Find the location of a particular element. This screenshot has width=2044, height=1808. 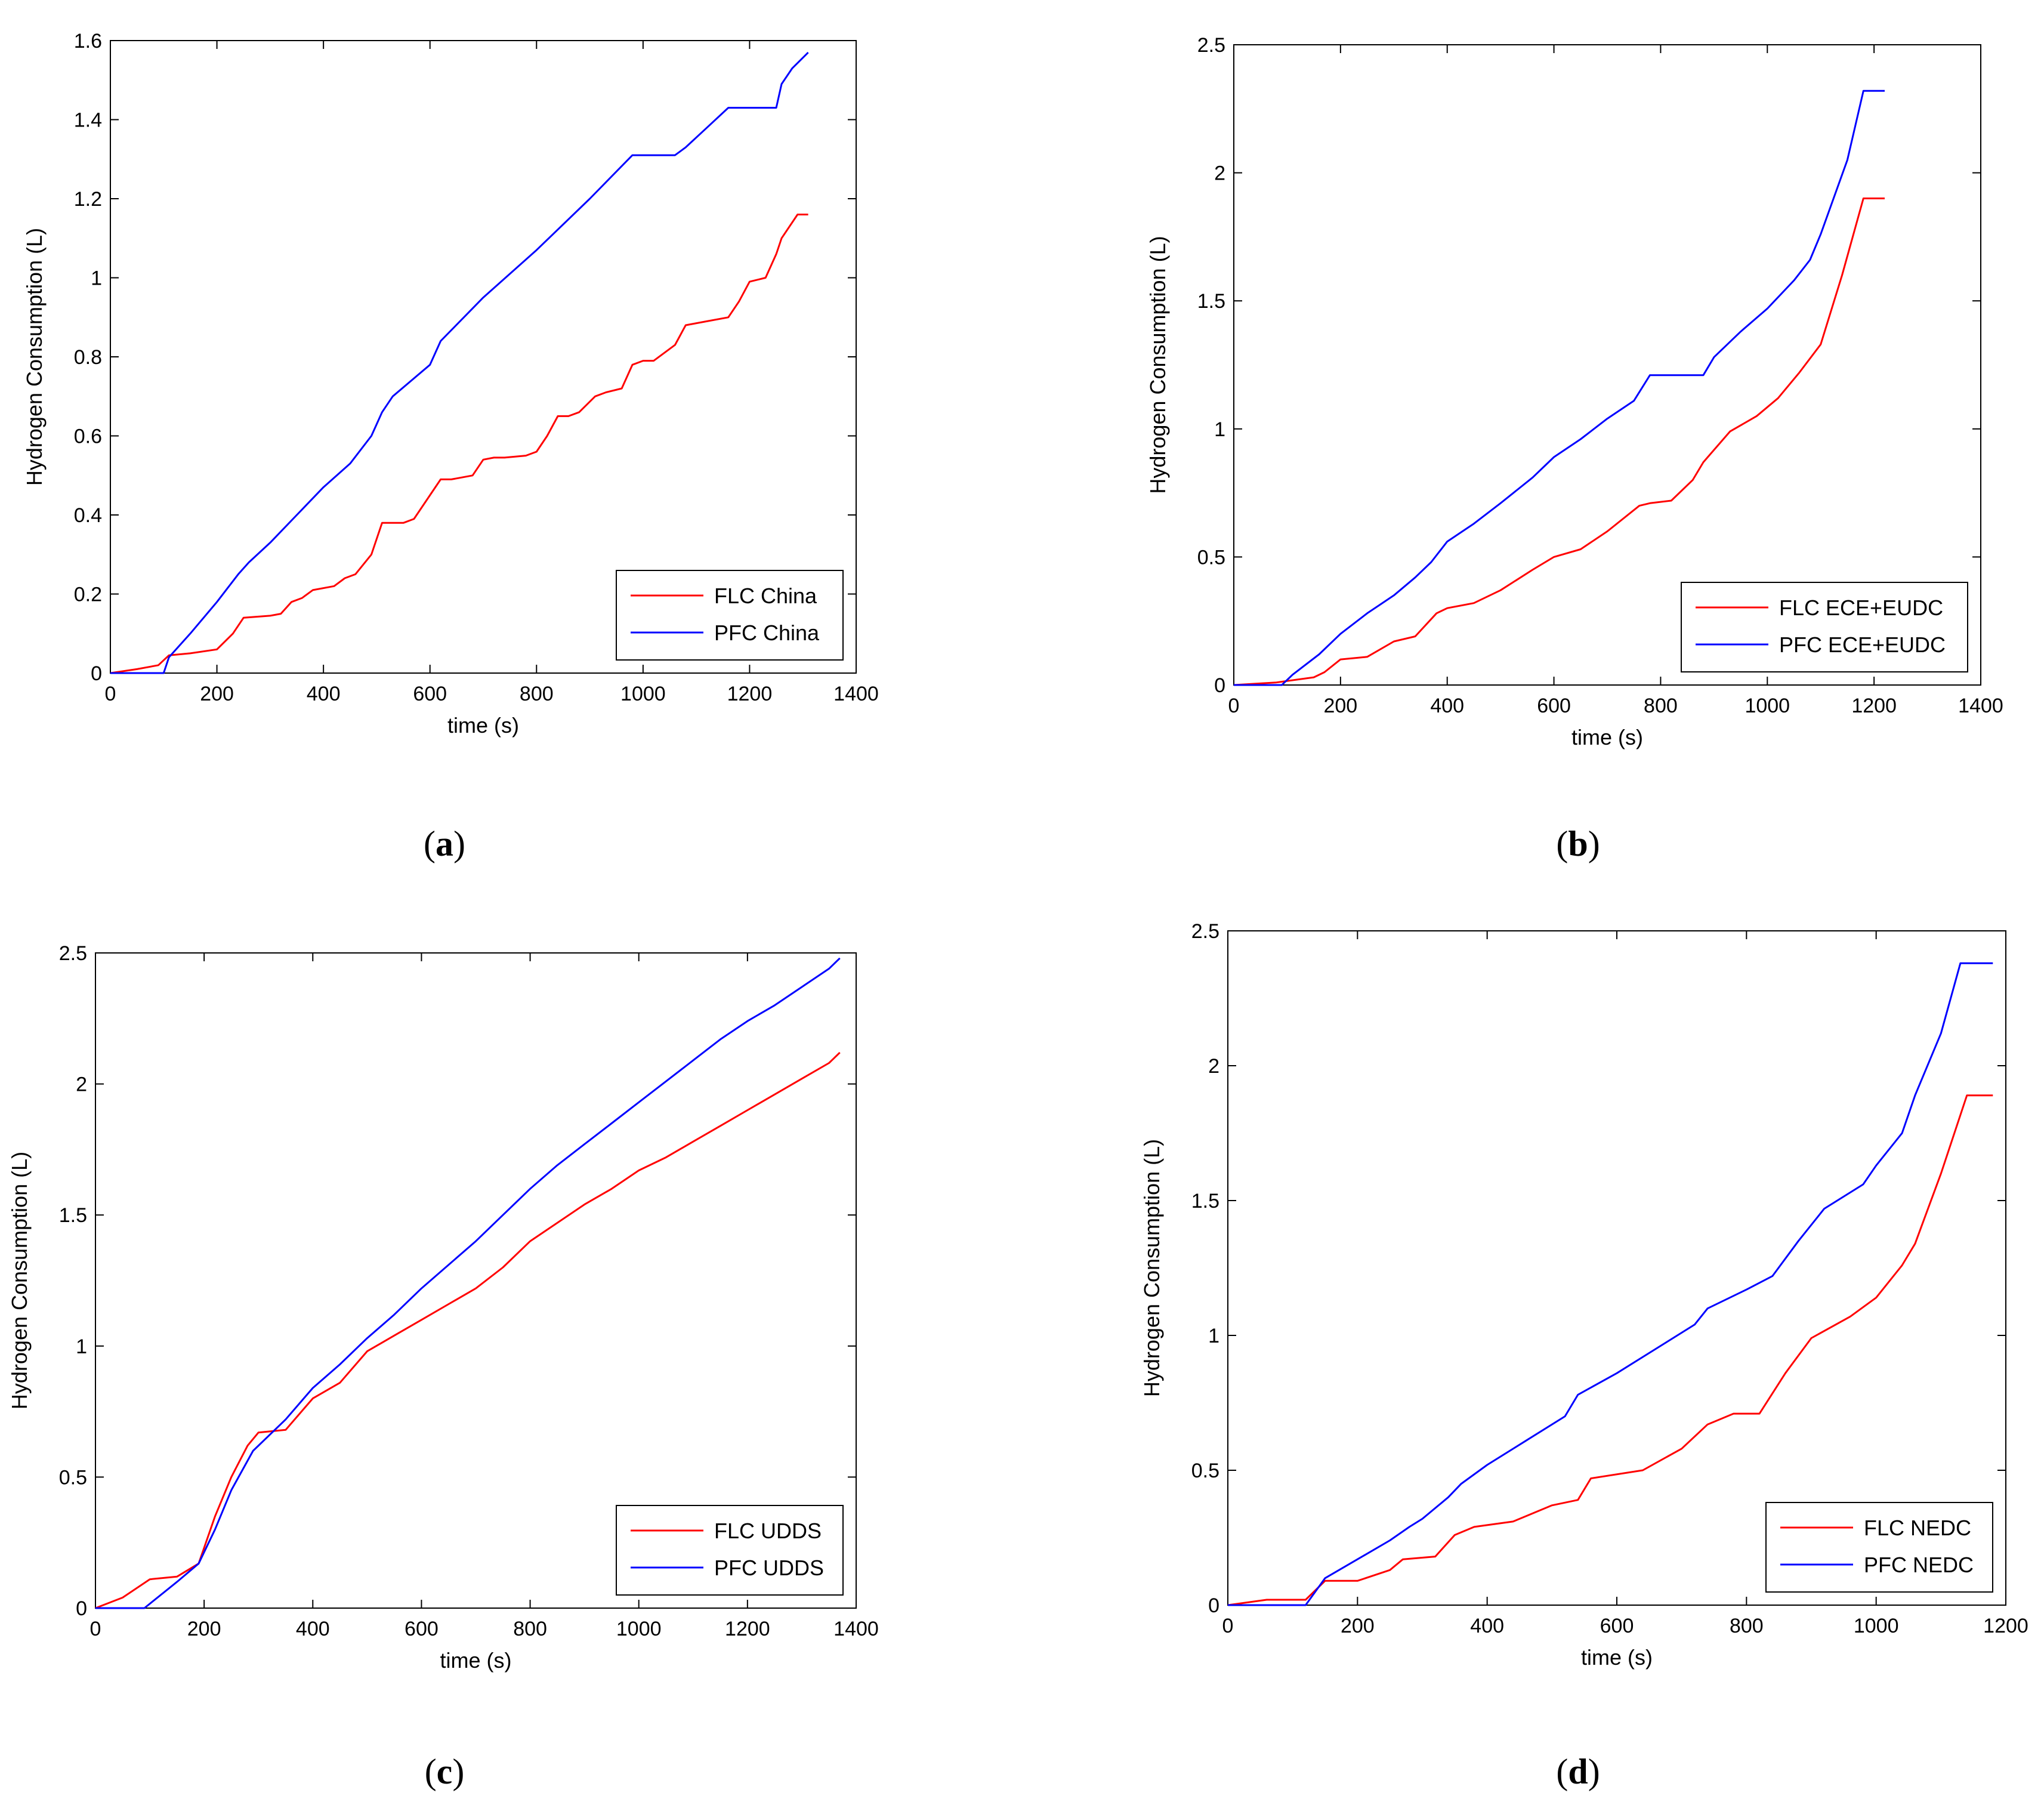

legend-label: PFC UDDS is located at coordinates (769, 1568).